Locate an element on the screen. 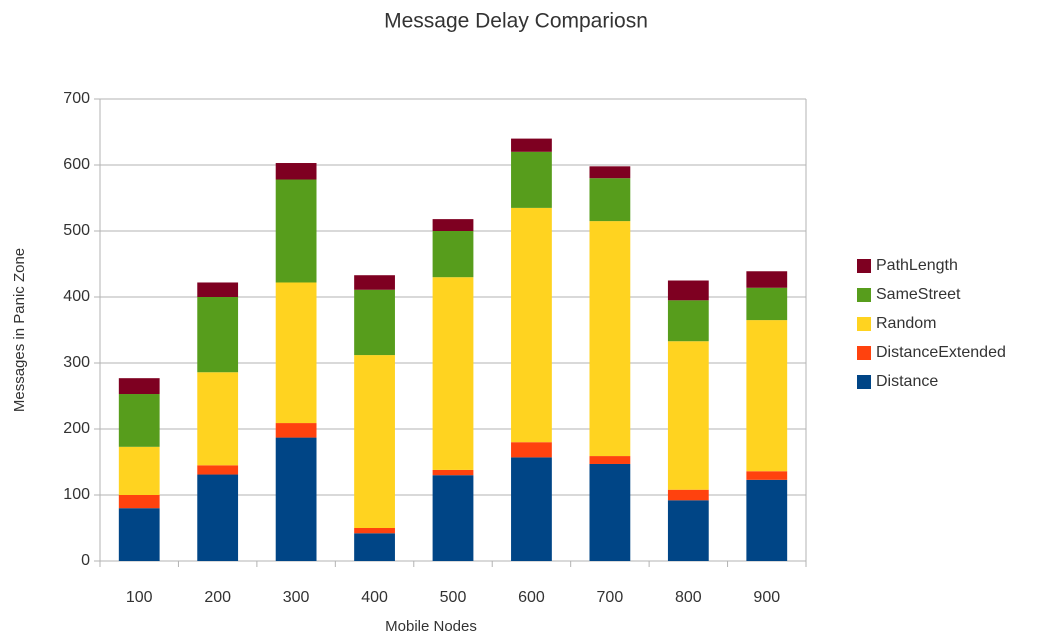 Image resolution: width=1040 pixels, height=634 pixels. legend-label: Random is located at coordinates (906, 323).